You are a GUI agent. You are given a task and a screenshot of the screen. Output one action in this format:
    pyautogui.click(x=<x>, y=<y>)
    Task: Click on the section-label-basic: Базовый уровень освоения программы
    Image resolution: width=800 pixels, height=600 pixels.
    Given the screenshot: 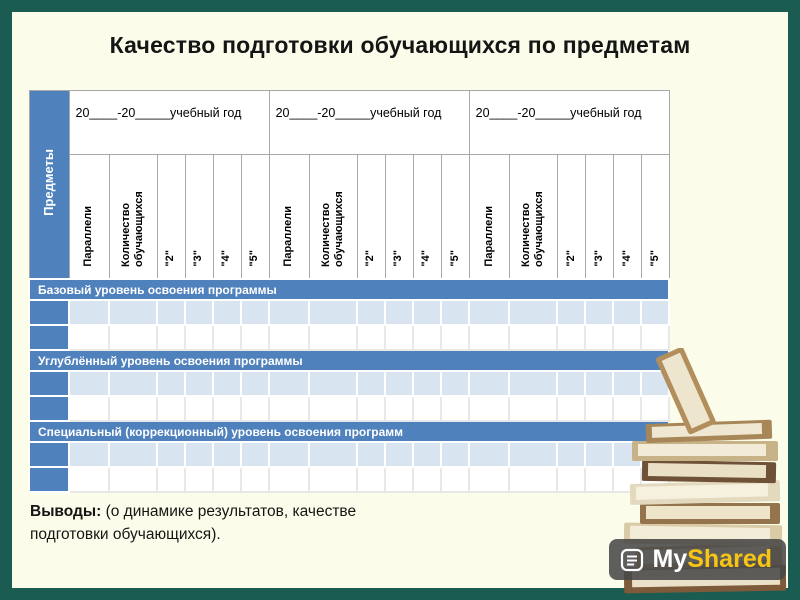 What is the action you would take?
    pyautogui.click(x=349, y=289)
    